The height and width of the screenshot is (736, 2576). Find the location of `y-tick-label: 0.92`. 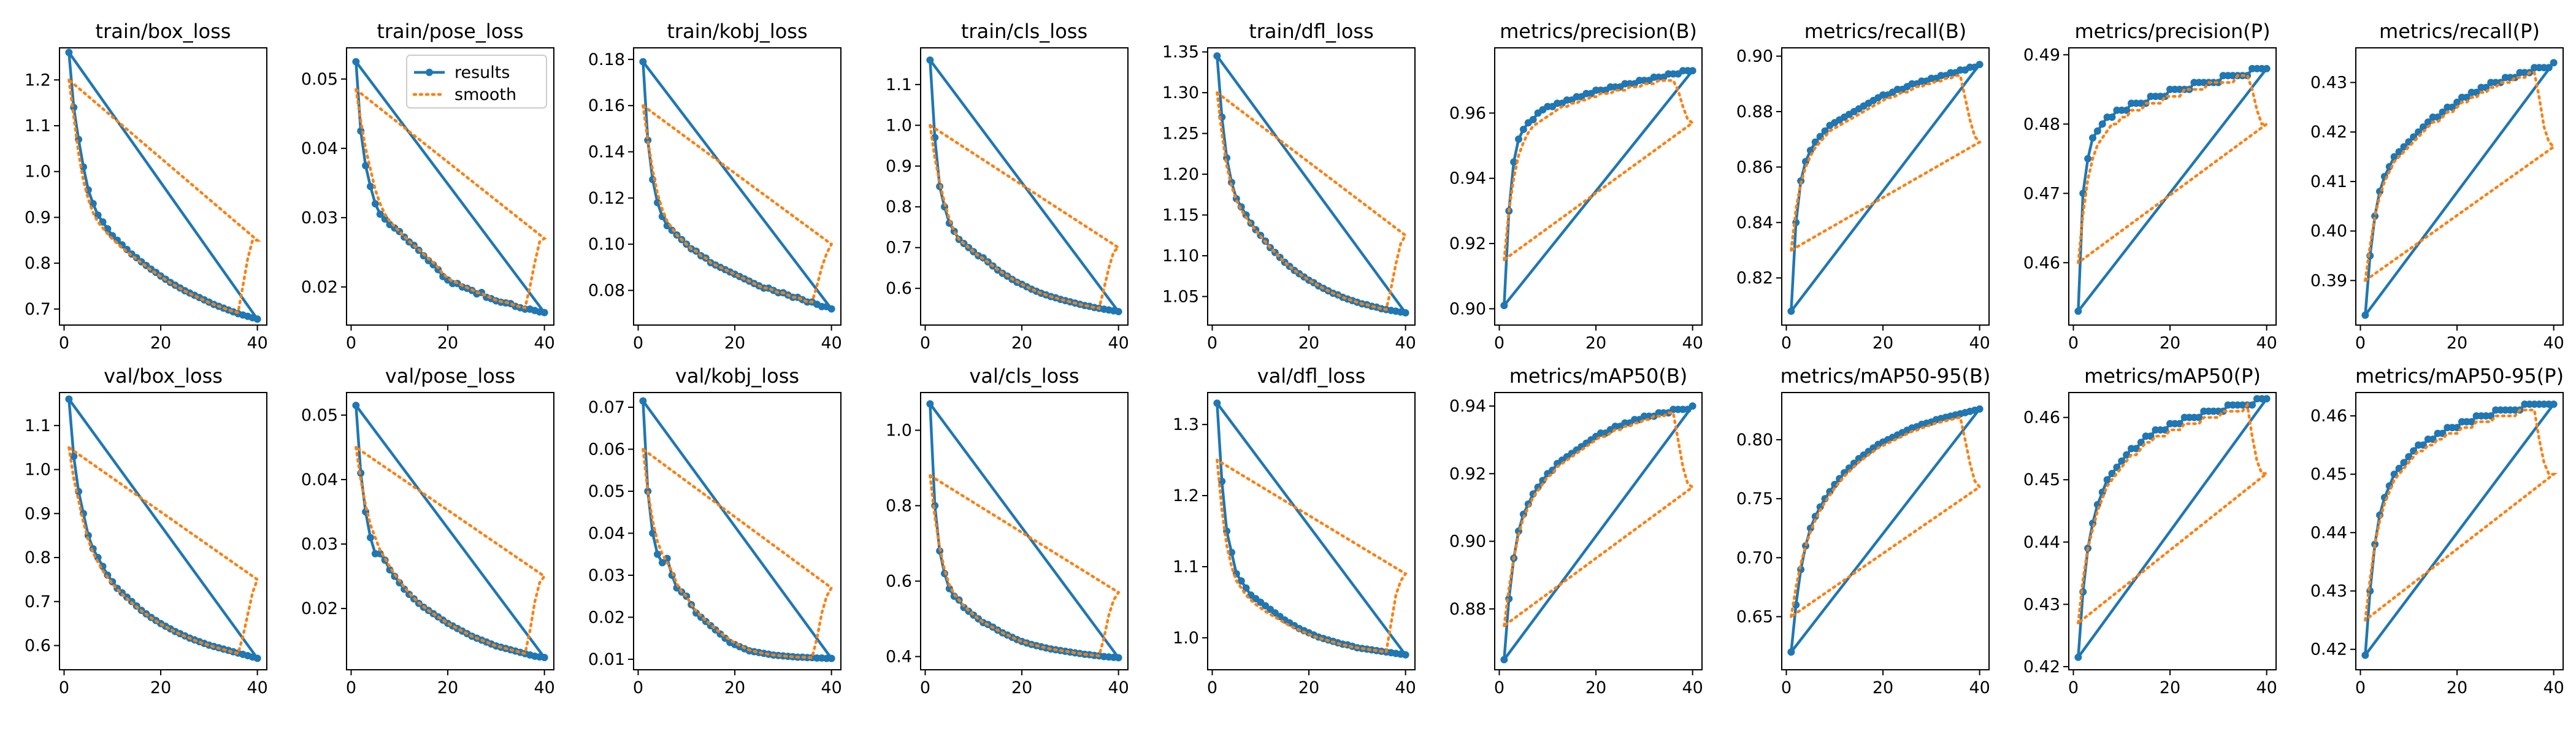

y-tick-label: 0.92 is located at coordinates (1467, 243).